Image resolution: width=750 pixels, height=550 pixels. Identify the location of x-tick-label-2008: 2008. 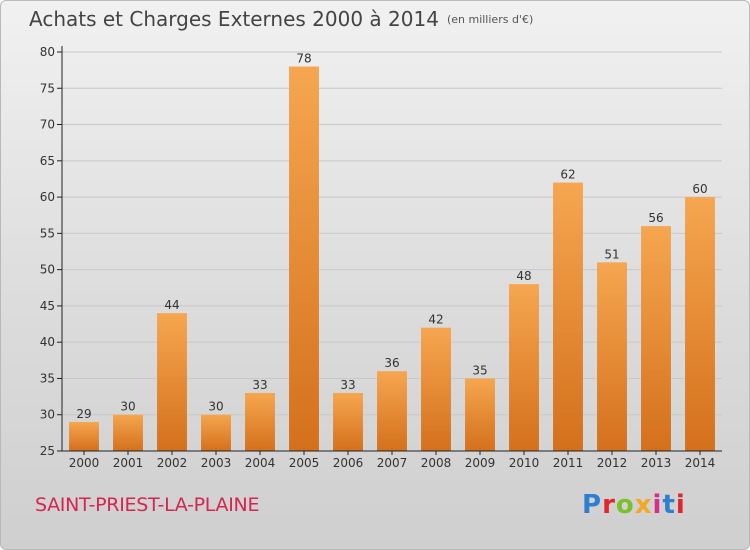
(436, 463).